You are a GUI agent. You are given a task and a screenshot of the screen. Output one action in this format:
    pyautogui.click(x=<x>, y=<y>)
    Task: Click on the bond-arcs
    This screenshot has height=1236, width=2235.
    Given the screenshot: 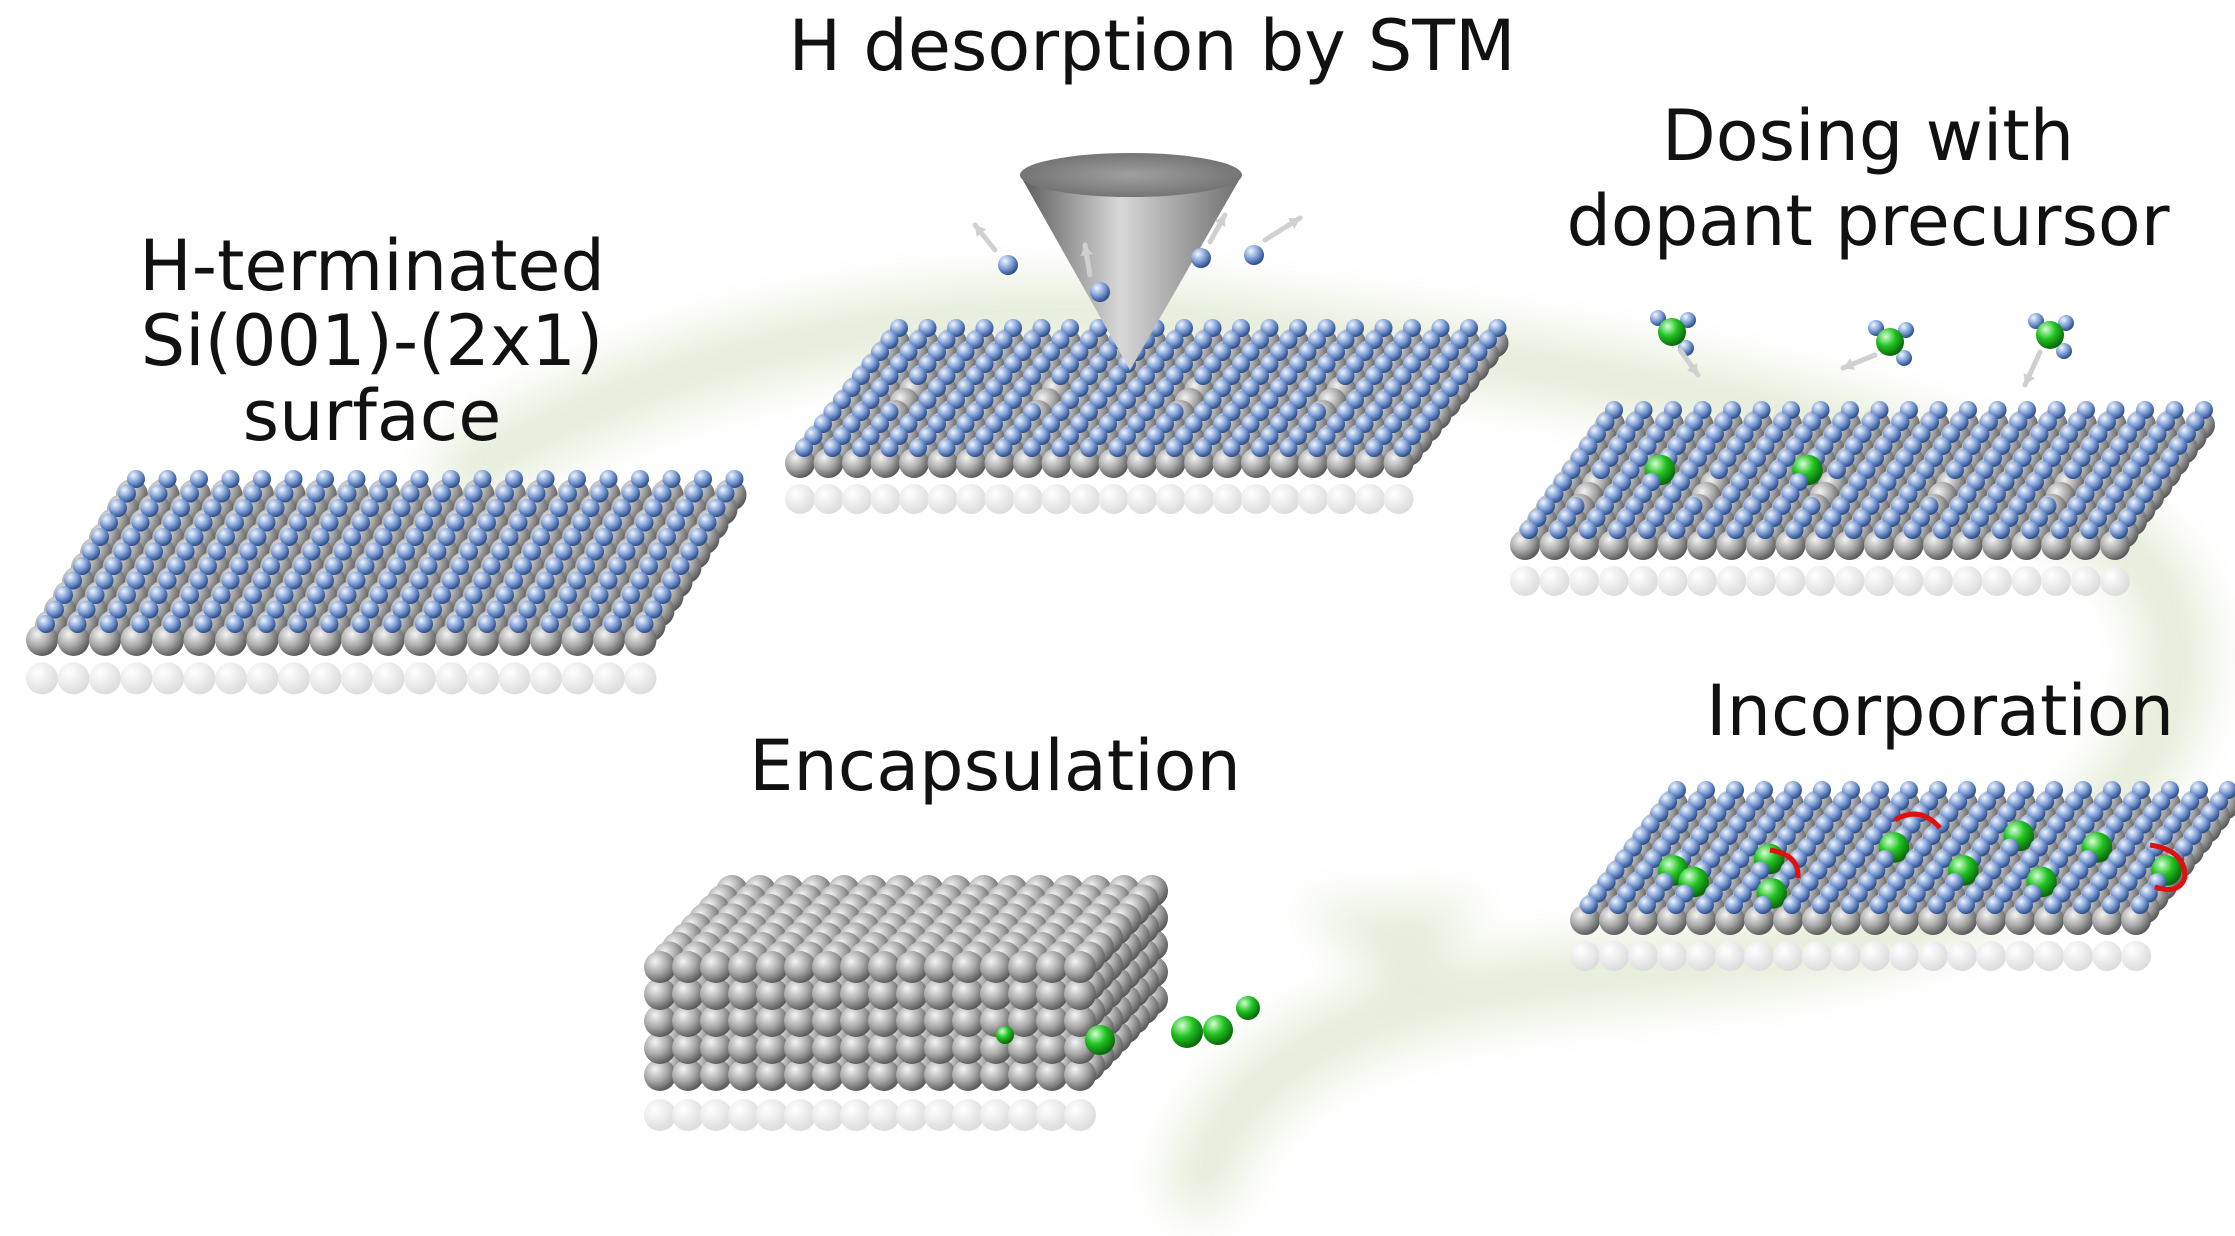 What is the action you would take?
    pyautogui.click(x=1978, y=851)
    